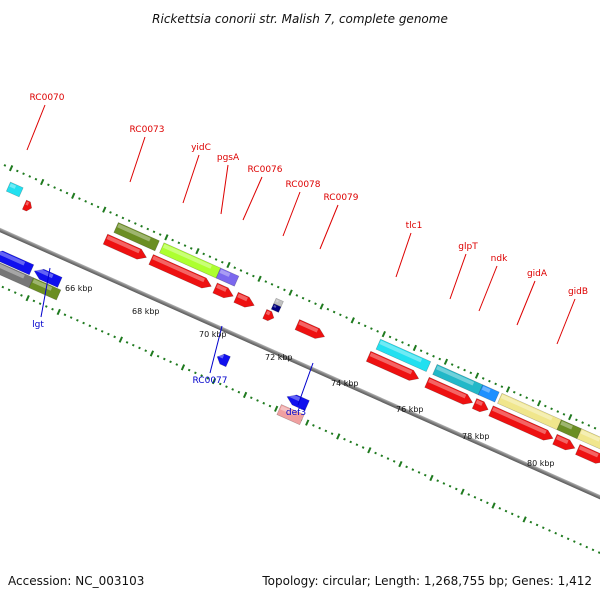 The height and width of the screenshot is (600, 600). Describe the element at coordinates (276, 308) in the screenshot. I see `cds-rc0078-dark` at that location.